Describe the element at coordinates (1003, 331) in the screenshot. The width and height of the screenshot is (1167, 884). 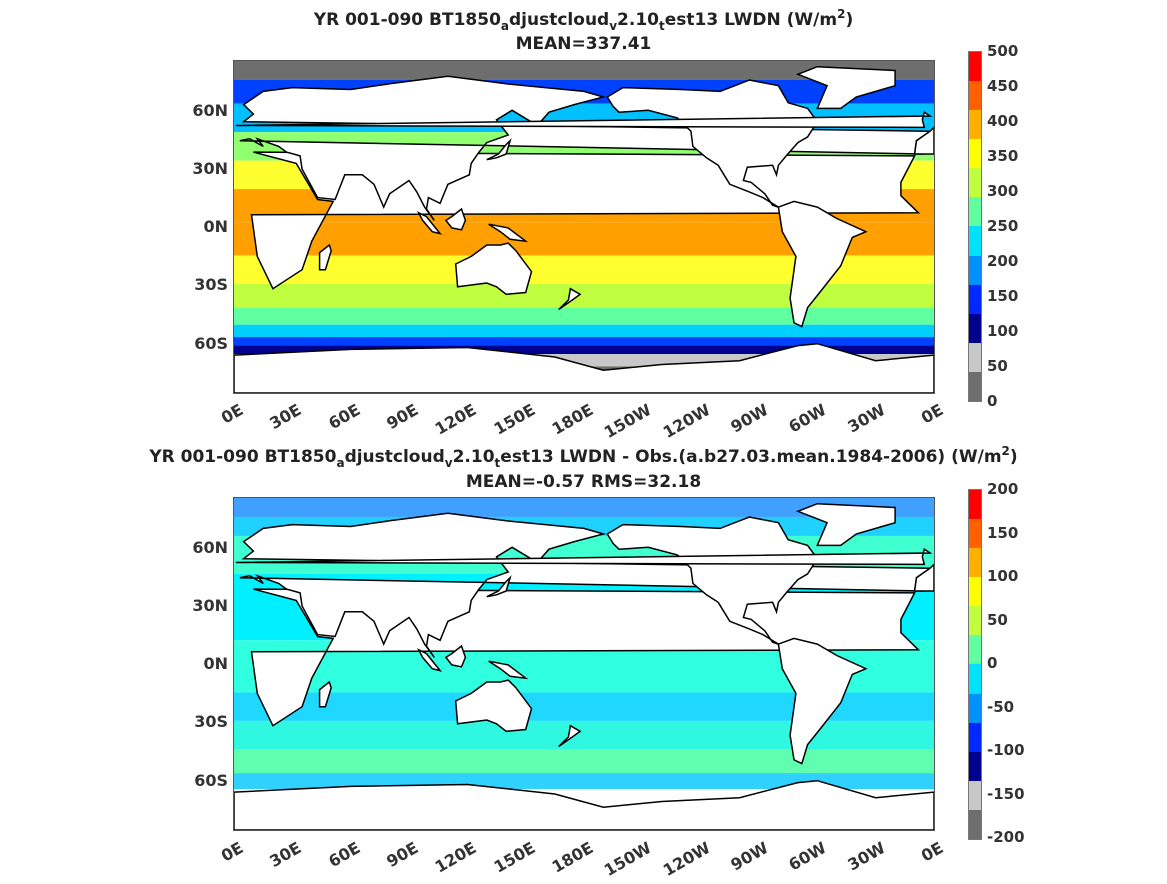
I see `colorbar-tick: 100` at that location.